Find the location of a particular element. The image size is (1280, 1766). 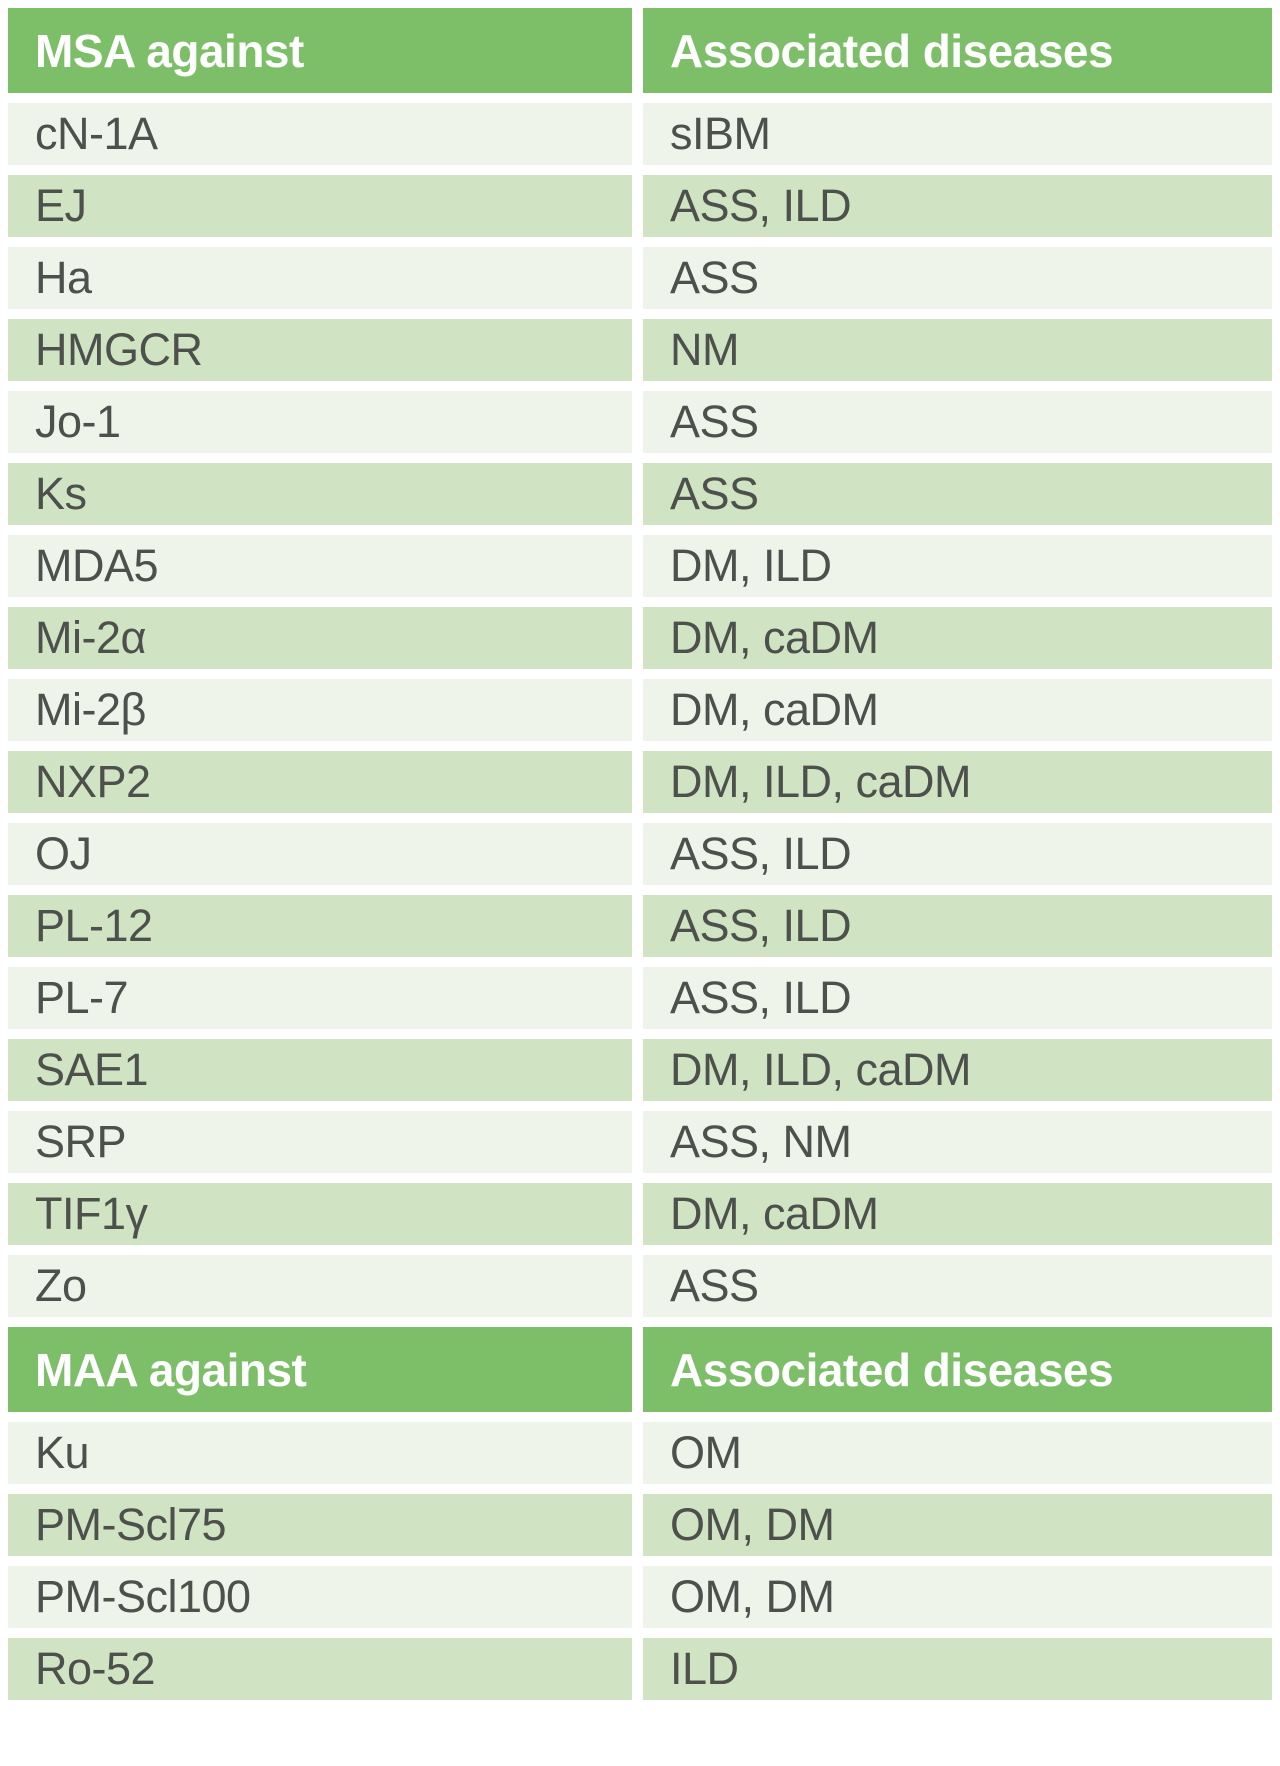

antigen-cell: Mi-2β is located at coordinates (320, 710).